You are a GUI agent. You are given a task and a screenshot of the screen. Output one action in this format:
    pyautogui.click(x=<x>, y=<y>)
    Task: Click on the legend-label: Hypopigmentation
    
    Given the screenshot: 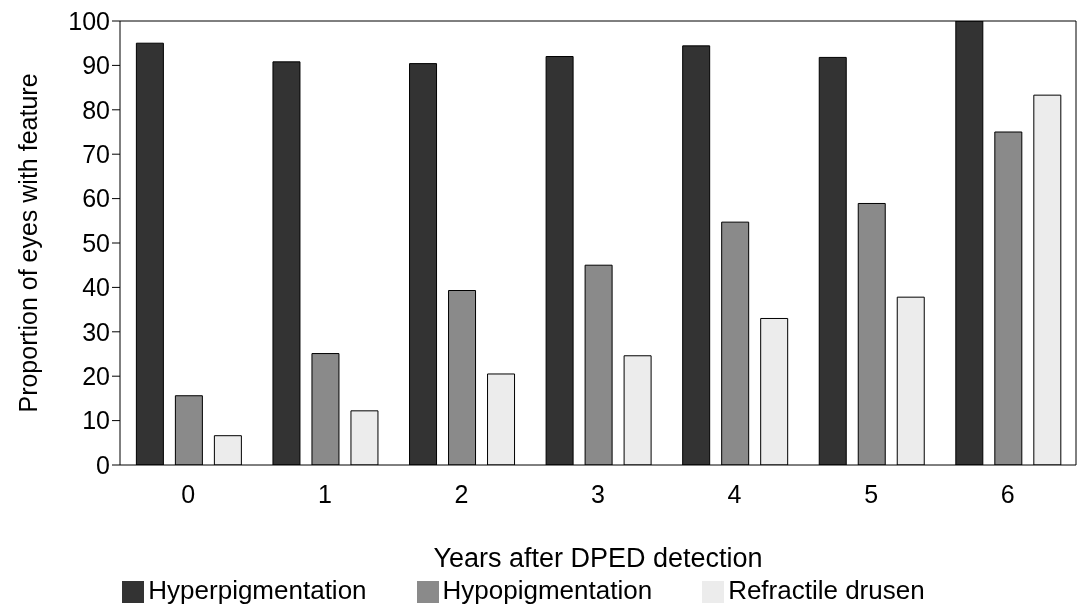 What is the action you would take?
    pyautogui.click(x=547, y=590)
    